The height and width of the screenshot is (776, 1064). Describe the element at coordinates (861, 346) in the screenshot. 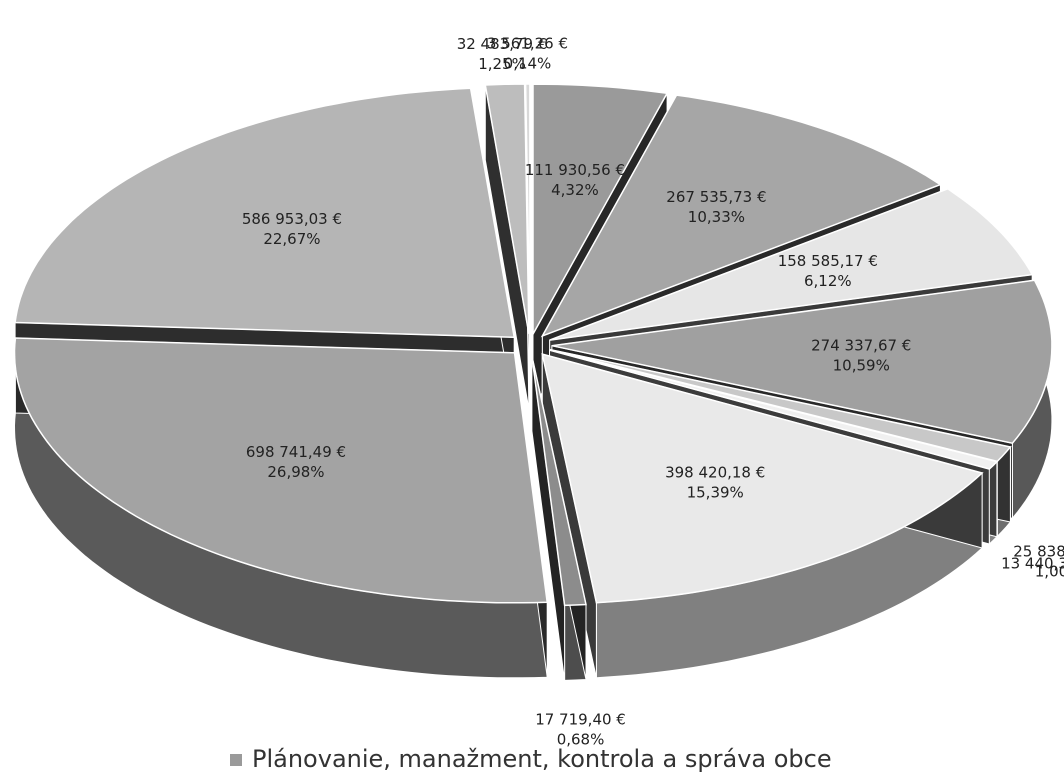

I see `data-label: 274 337,67 €` at that location.